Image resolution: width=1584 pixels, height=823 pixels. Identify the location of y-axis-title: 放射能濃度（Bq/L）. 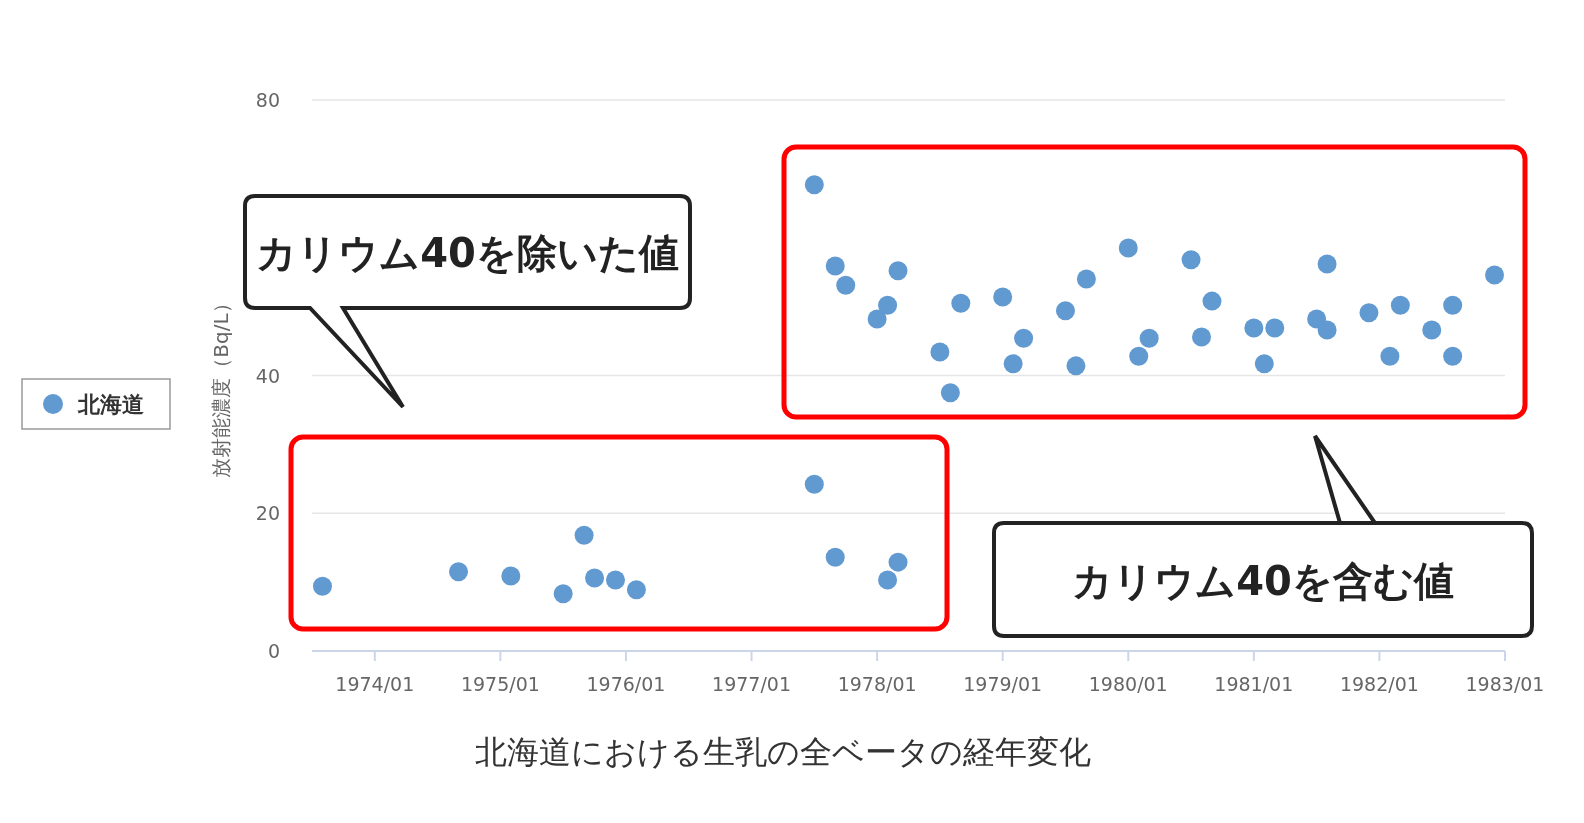
(221, 385).